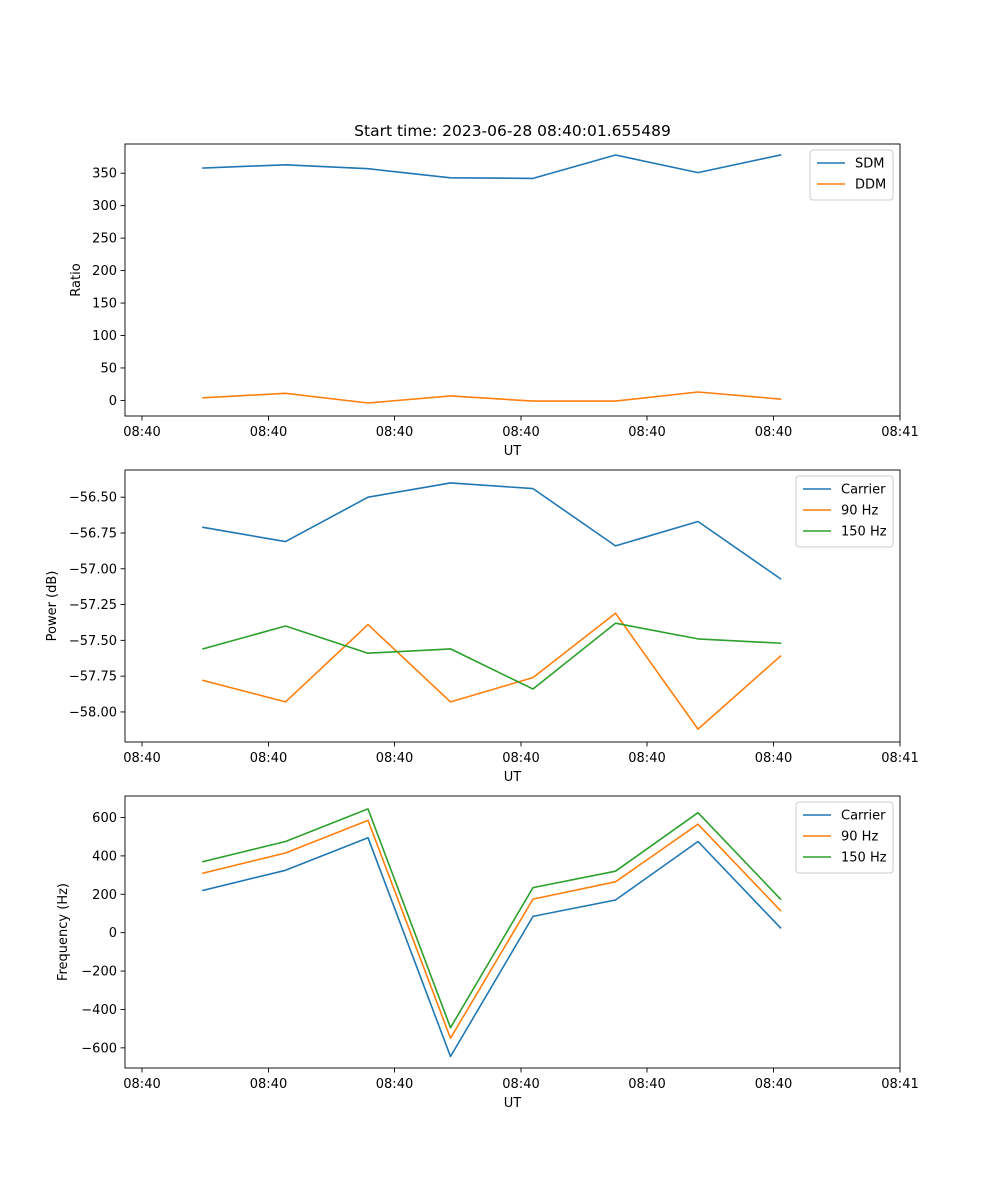 The width and height of the screenshot is (1000, 1200). Describe the element at coordinates (93, 712) in the screenshot. I see `y-tick-label: −58.00` at that location.